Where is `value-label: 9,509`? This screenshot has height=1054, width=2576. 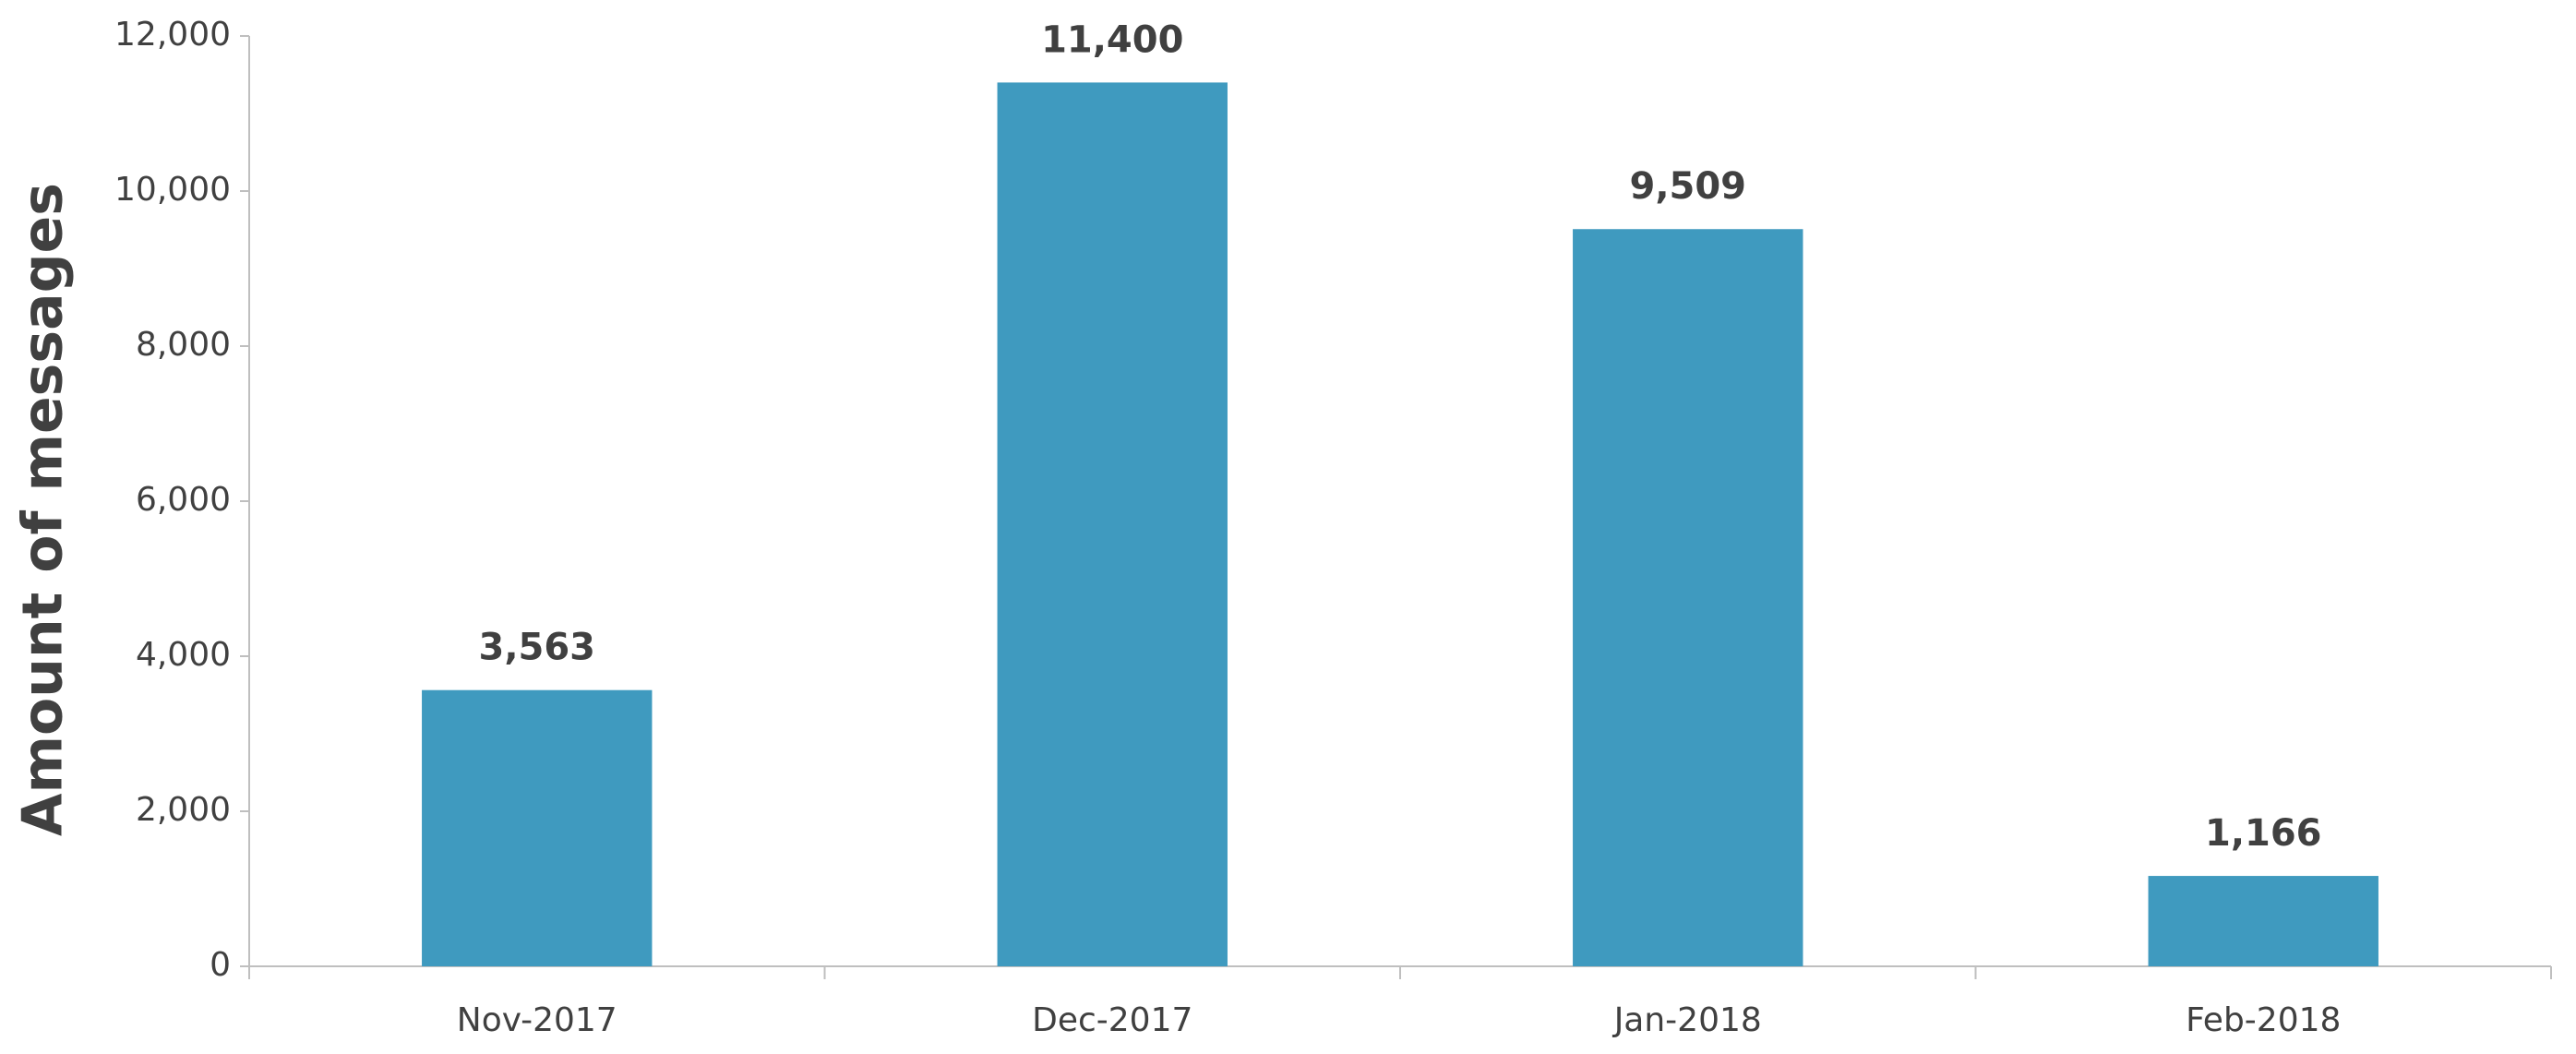 value-label: 9,509 is located at coordinates (1688, 186).